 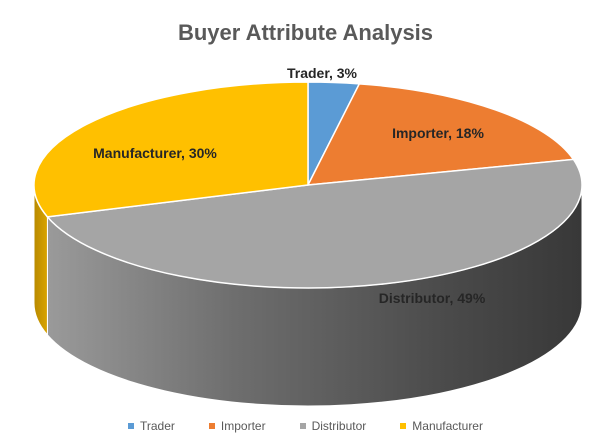 I want to click on slice-importer, so click(x=440, y=134).